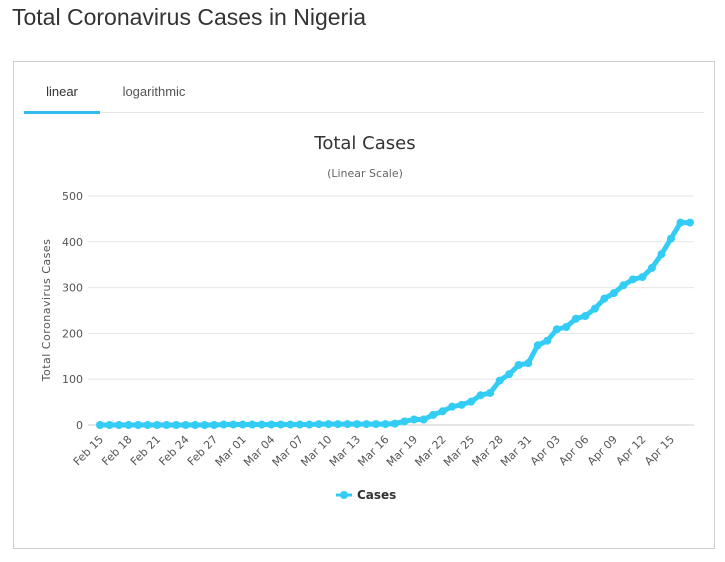 This screenshot has width=725, height=562. I want to click on chart-title: Total Cases, so click(364, 143).